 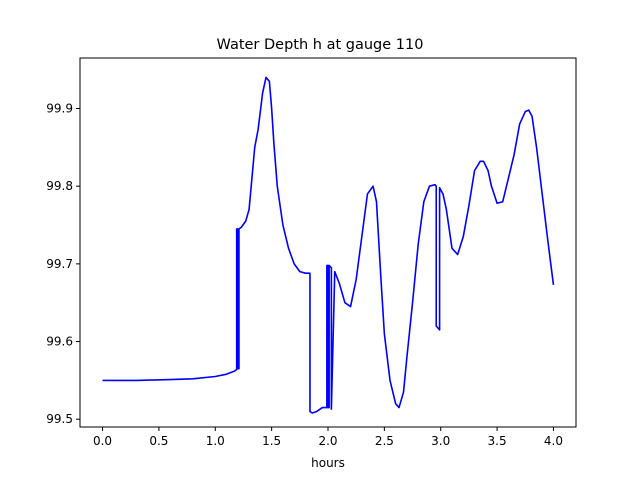 I want to click on x-axis-ticks: 0.0 0.5 1.0 1.5 2.0 2.5 3.0 3.5 4.0, so click(x=328, y=437).